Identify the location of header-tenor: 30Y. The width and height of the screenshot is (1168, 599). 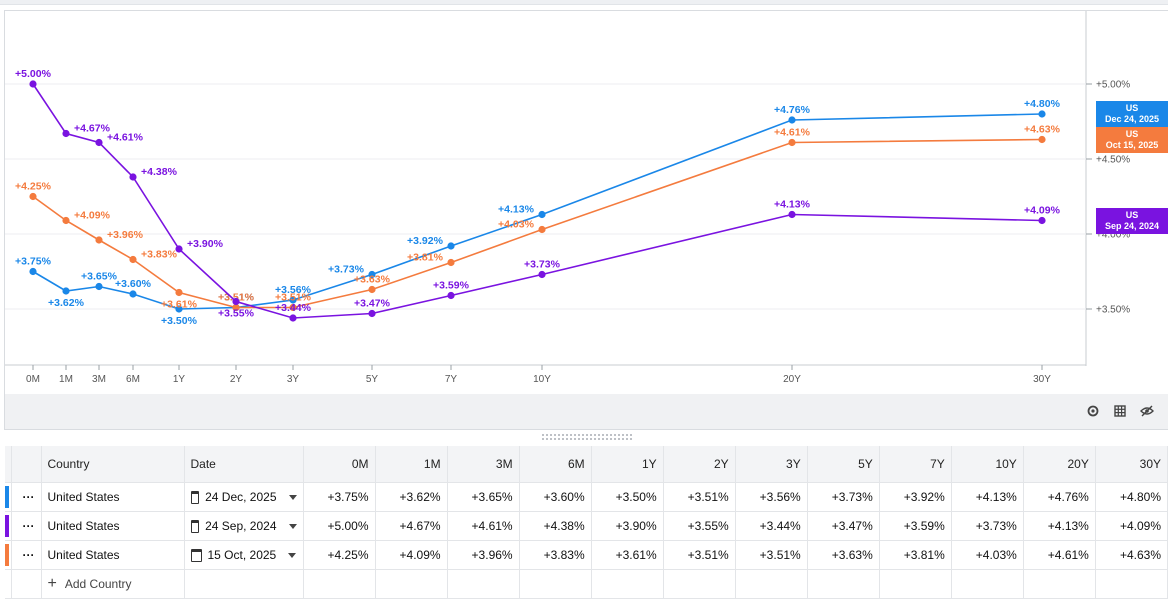
(1131, 464).